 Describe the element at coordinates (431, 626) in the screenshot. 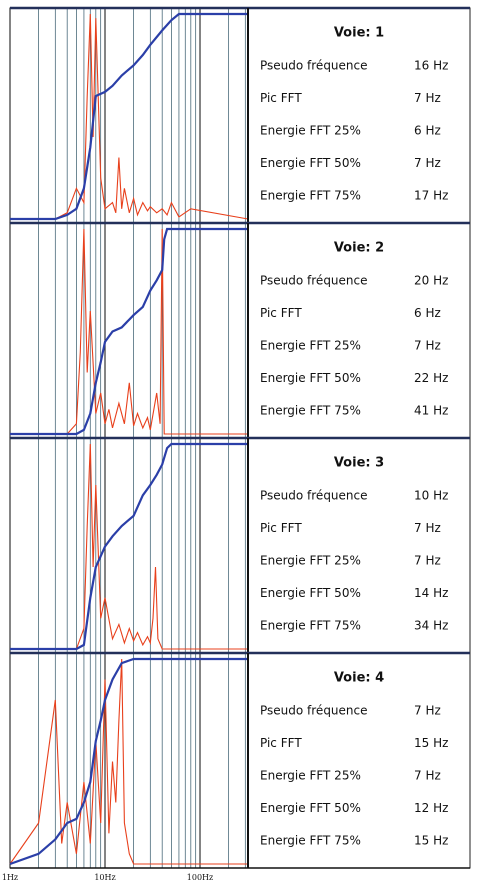

I see `row-value: 34 Hz` at that location.